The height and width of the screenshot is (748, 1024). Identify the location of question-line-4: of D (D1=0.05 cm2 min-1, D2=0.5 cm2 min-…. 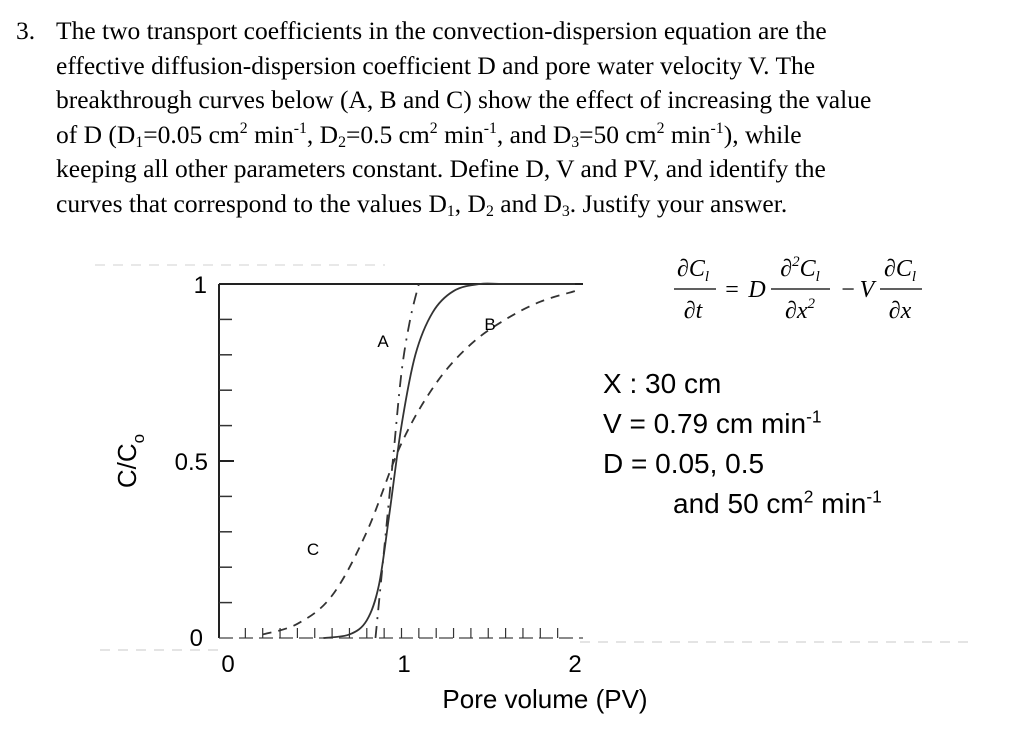
(429, 135).